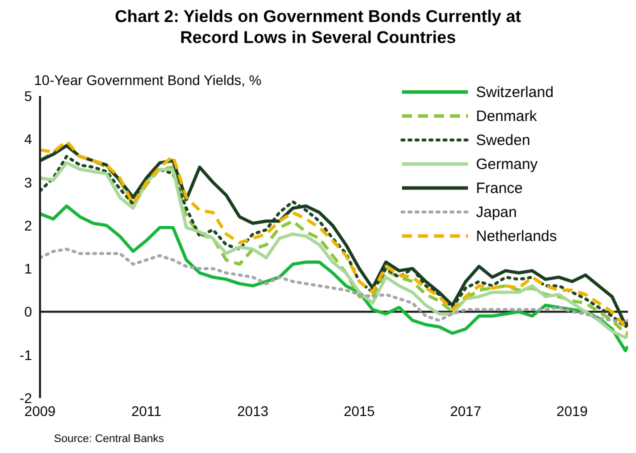 This screenshot has width=636, height=453. What do you see at coordinates (26, 354) in the screenshot?
I see `y-tick-label: -1` at bounding box center [26, 354].